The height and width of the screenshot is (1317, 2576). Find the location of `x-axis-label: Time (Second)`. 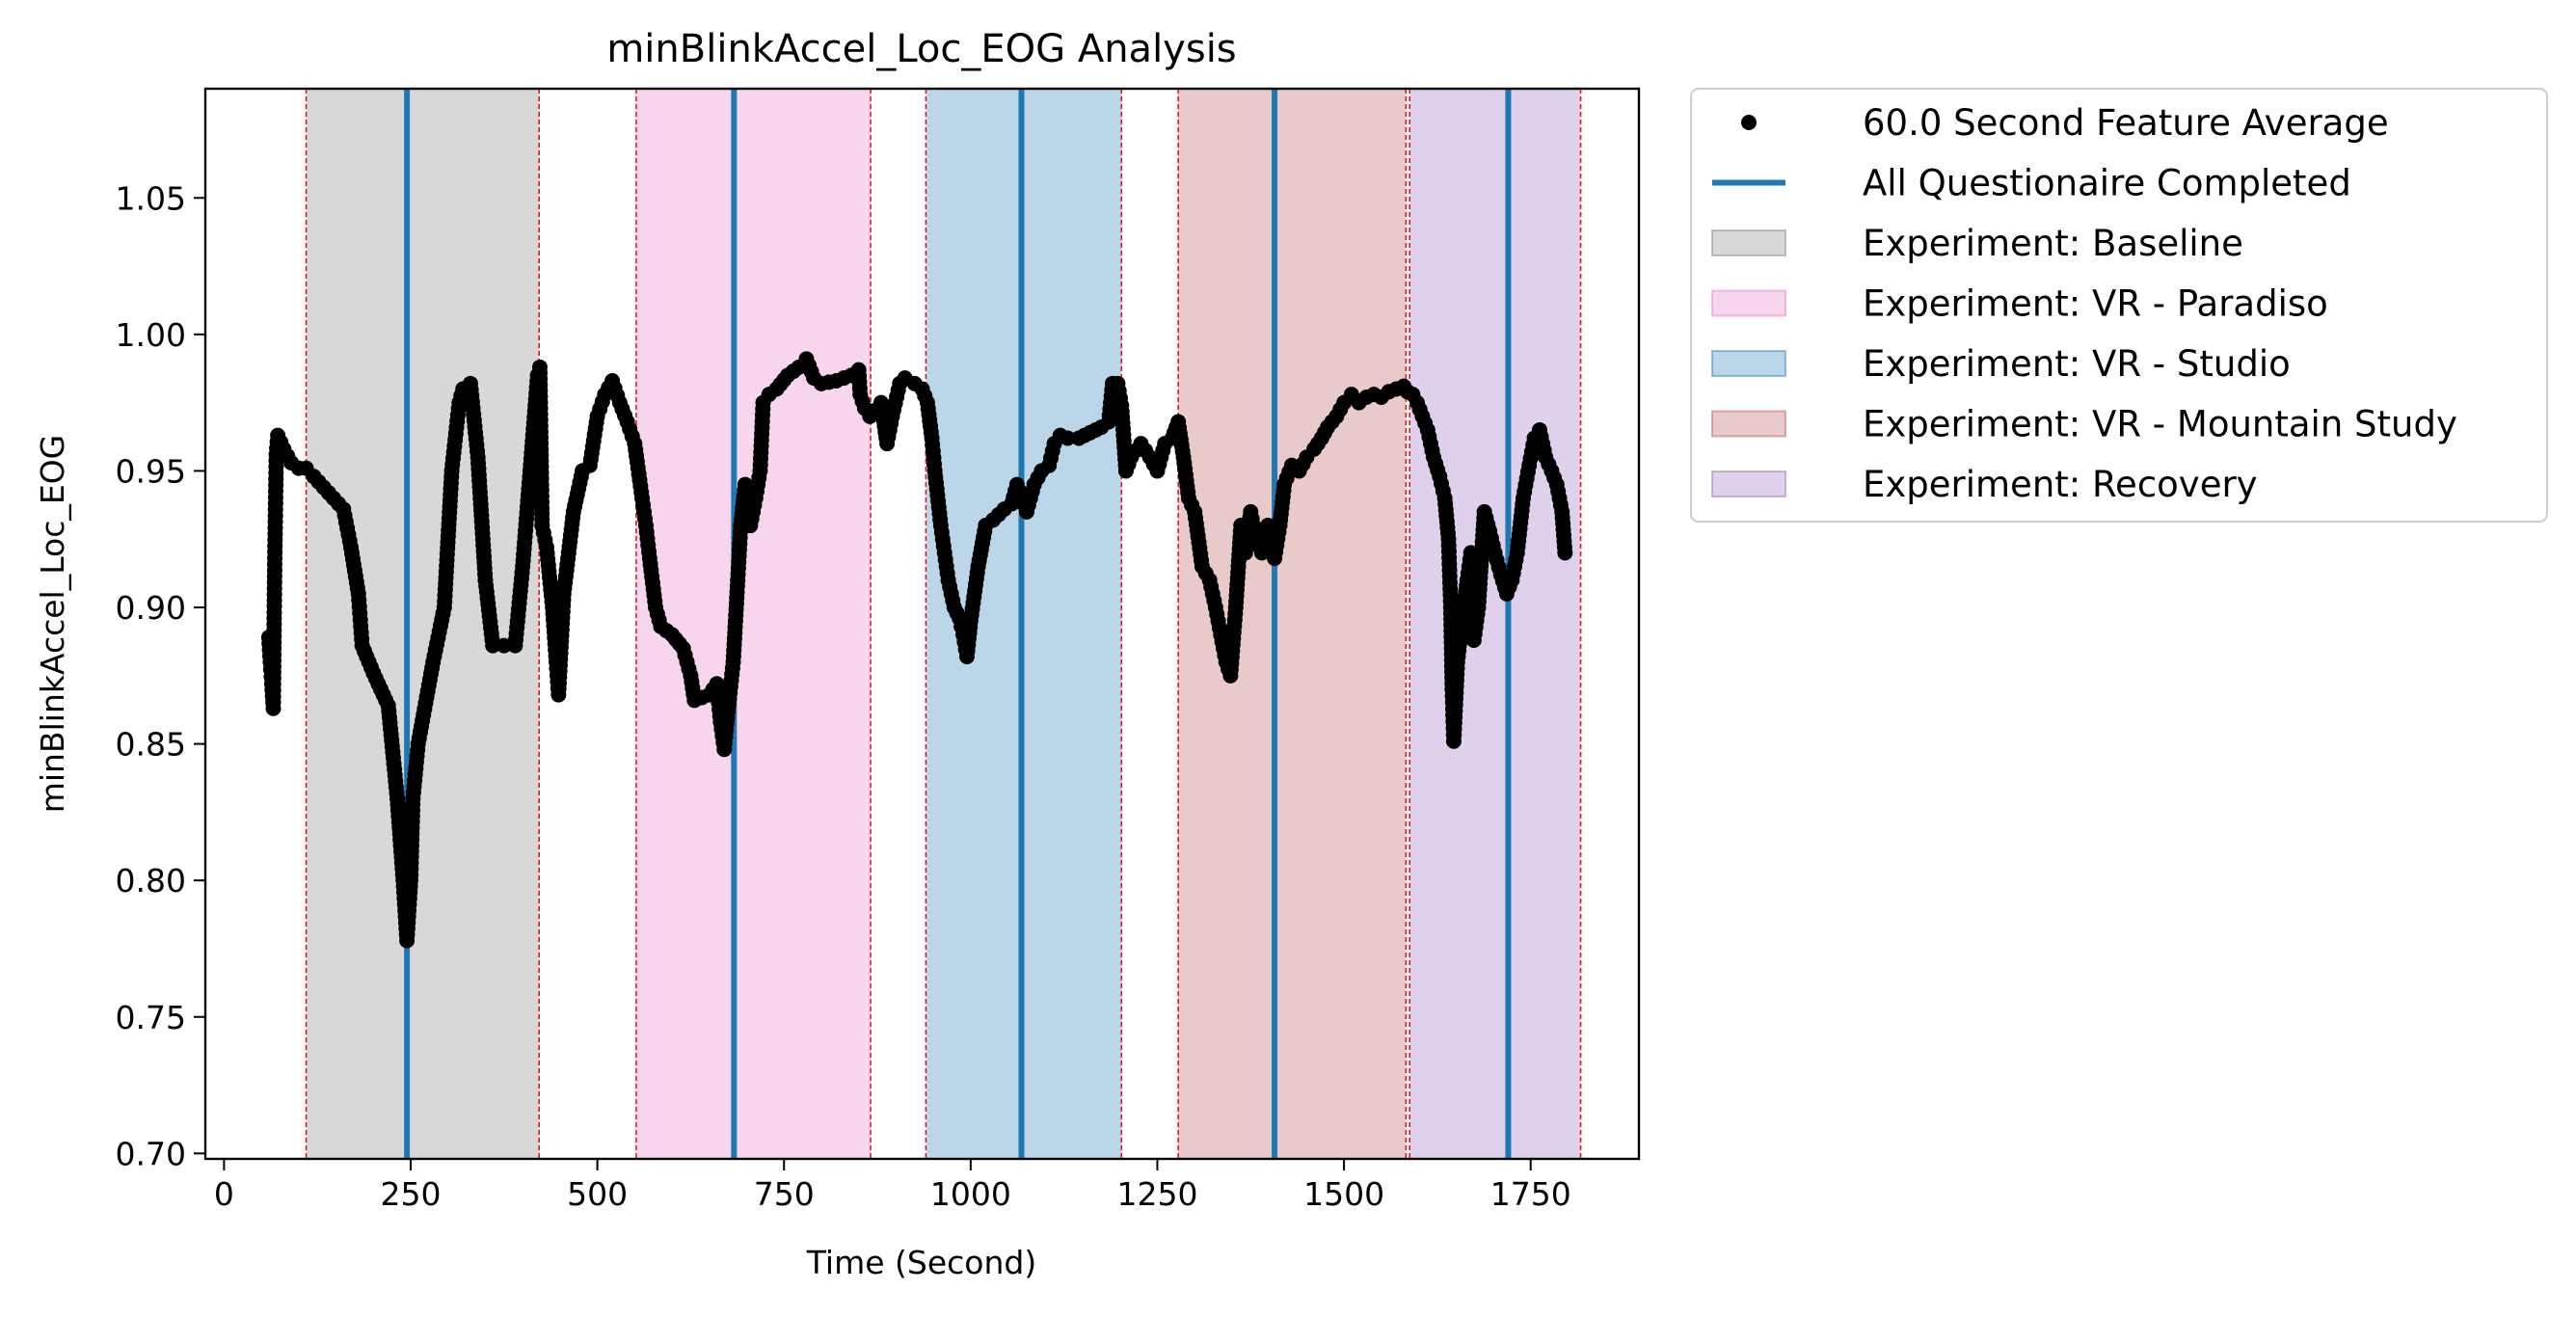

x-axis-label: Time (Second) is located at coordinates (921, 1262).